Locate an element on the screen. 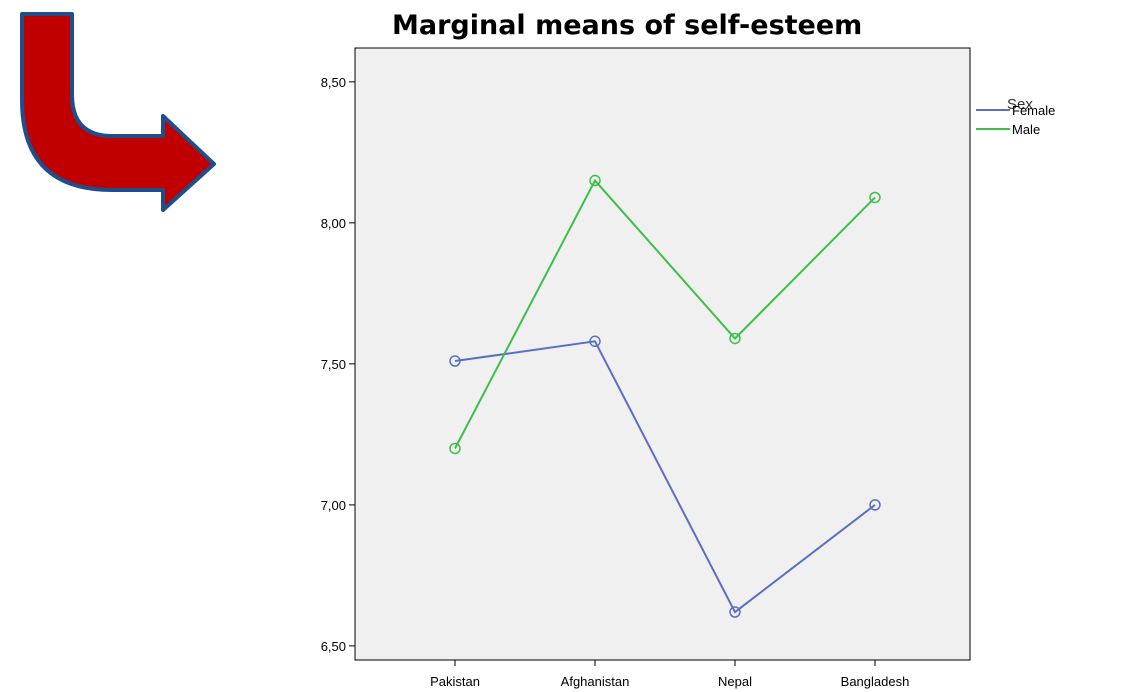 This screenshot has height=692, width=1124. x-tick-label: Pakistan is located at coordinates (455, 681).